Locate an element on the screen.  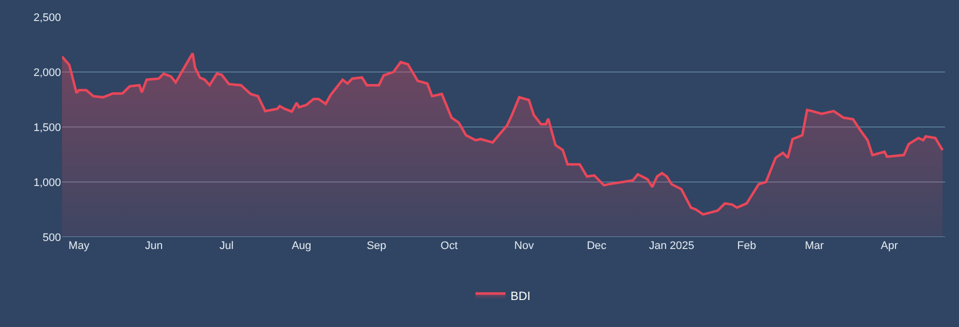
legend-label: BDI is located at coordinates (520, 296).